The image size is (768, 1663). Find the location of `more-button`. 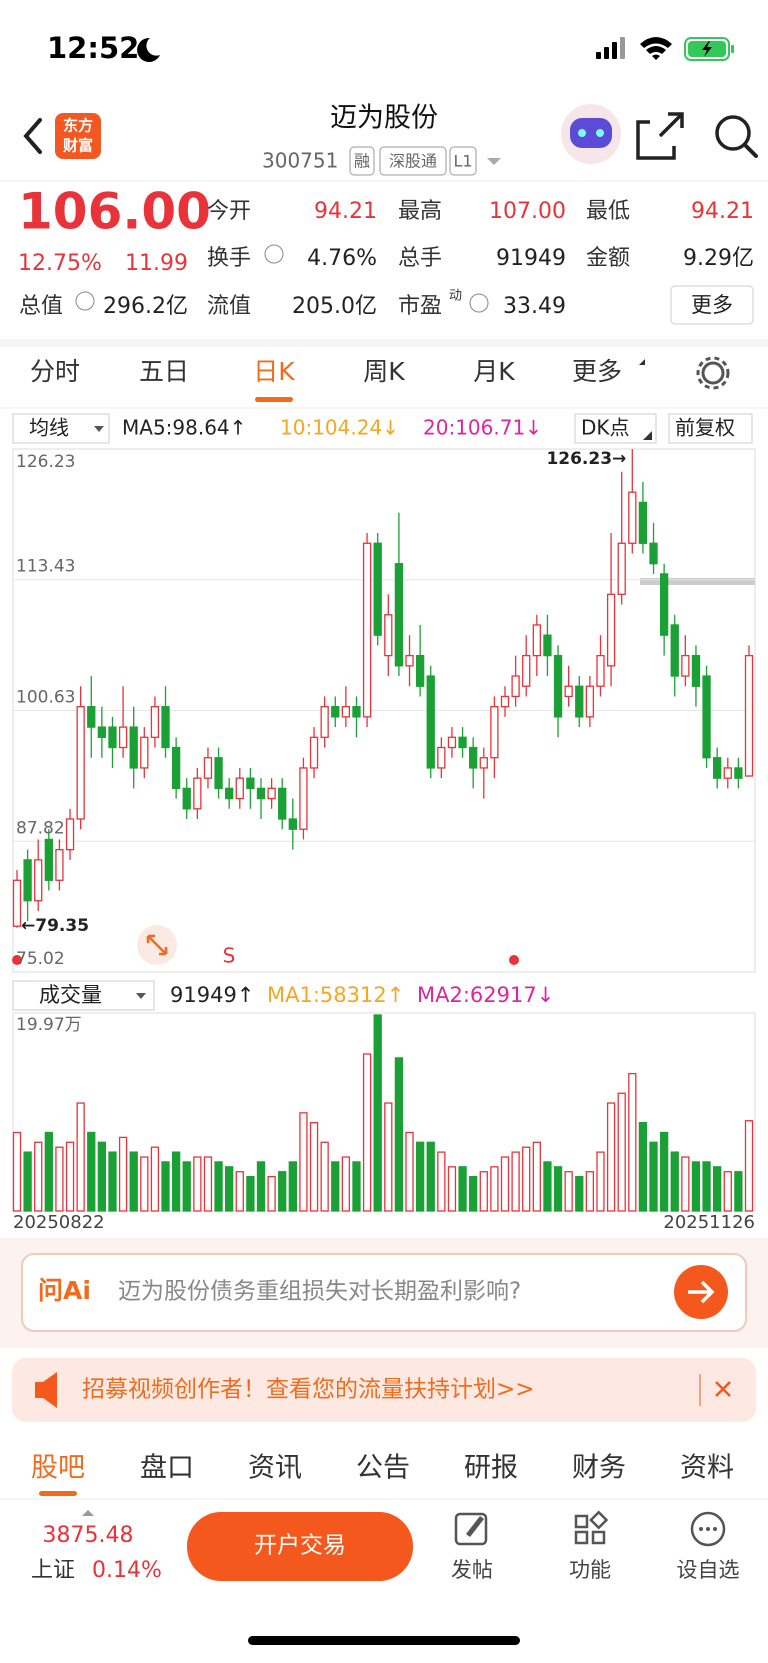

more-button is located at coordinates (712, 305).